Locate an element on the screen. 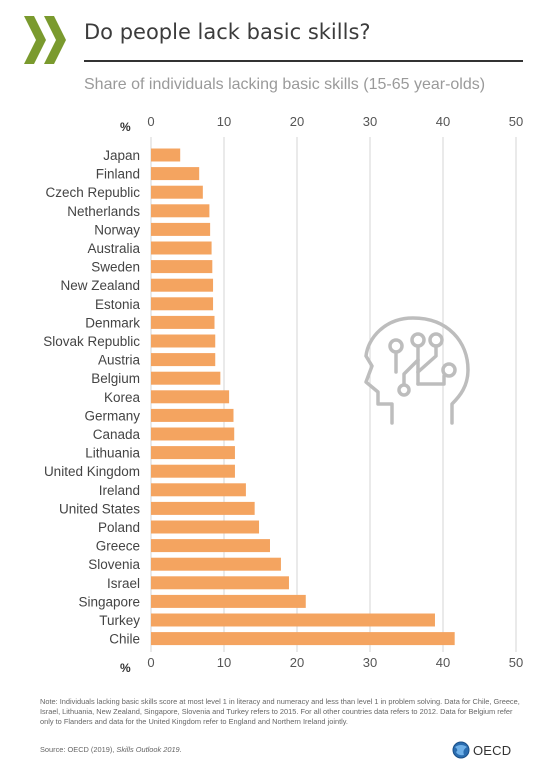  x-tick-label-bottom: 50 is located at coordinates (516, 662).